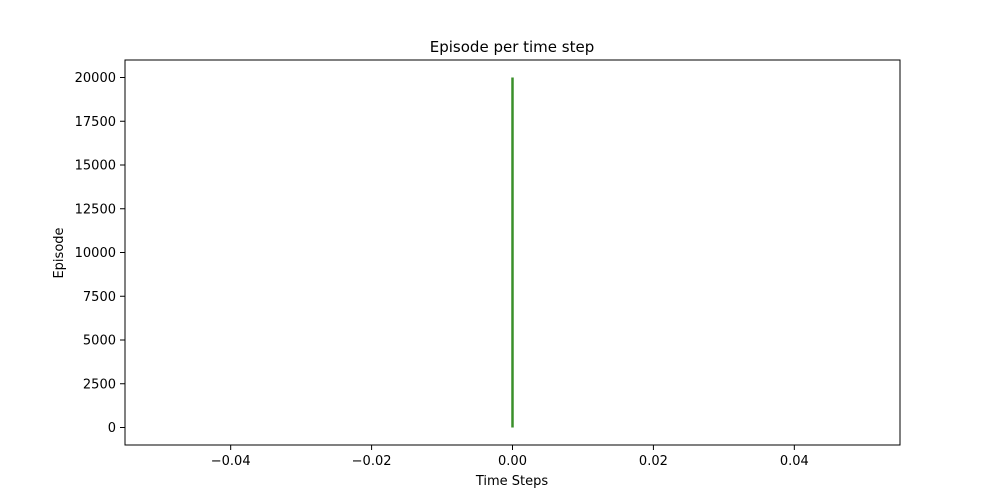 This screenshot has height=500, width=1000. I want to click on y-tick-label: 10000, so click(95, 253).